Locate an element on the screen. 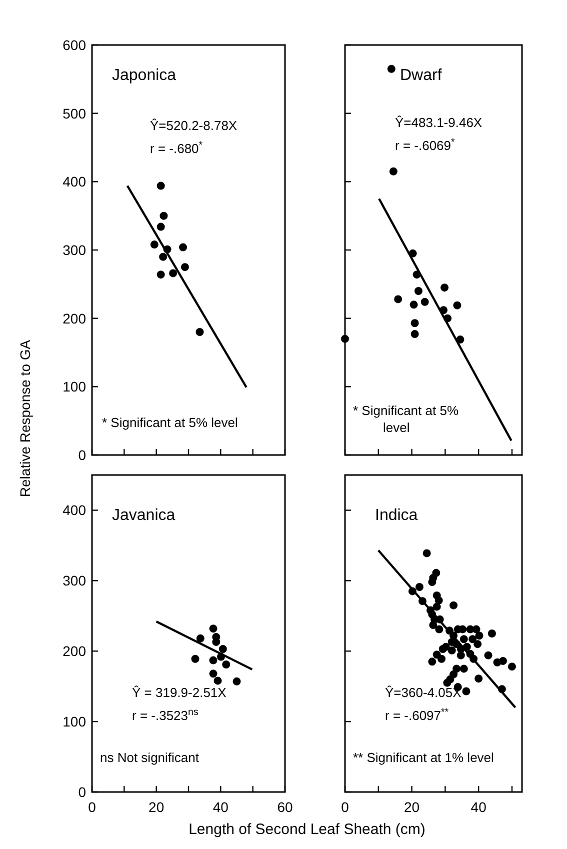 This screenshot has width=567, height=849. annotation: ns Not significant is located at coordinates (150, 757).